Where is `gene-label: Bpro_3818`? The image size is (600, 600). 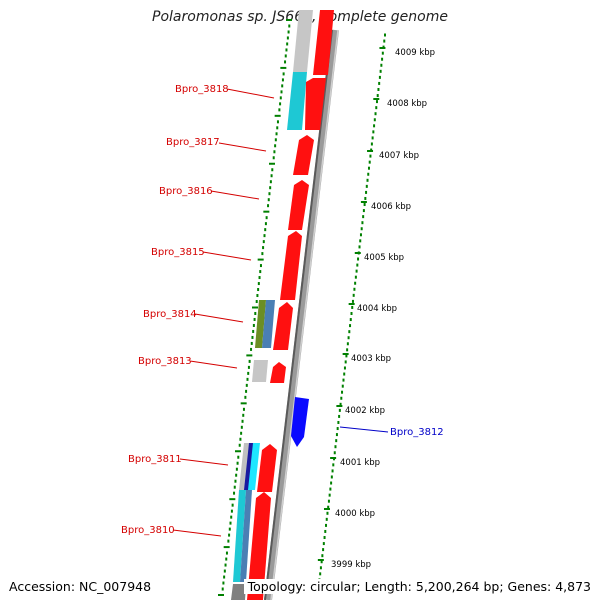 gene-label: Bpro_3818 is located at coordinates (202, 89).